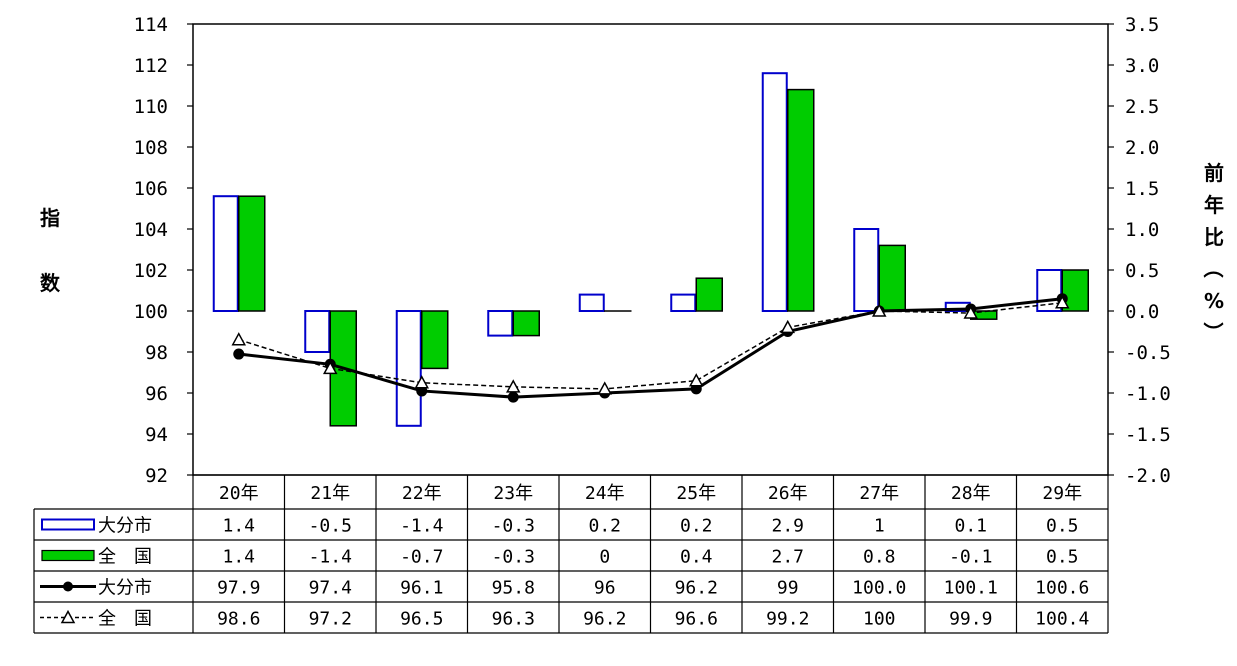 The image size is (1237, 666). I want to click on right-tick-label: 3.0, so click(1142, 66).